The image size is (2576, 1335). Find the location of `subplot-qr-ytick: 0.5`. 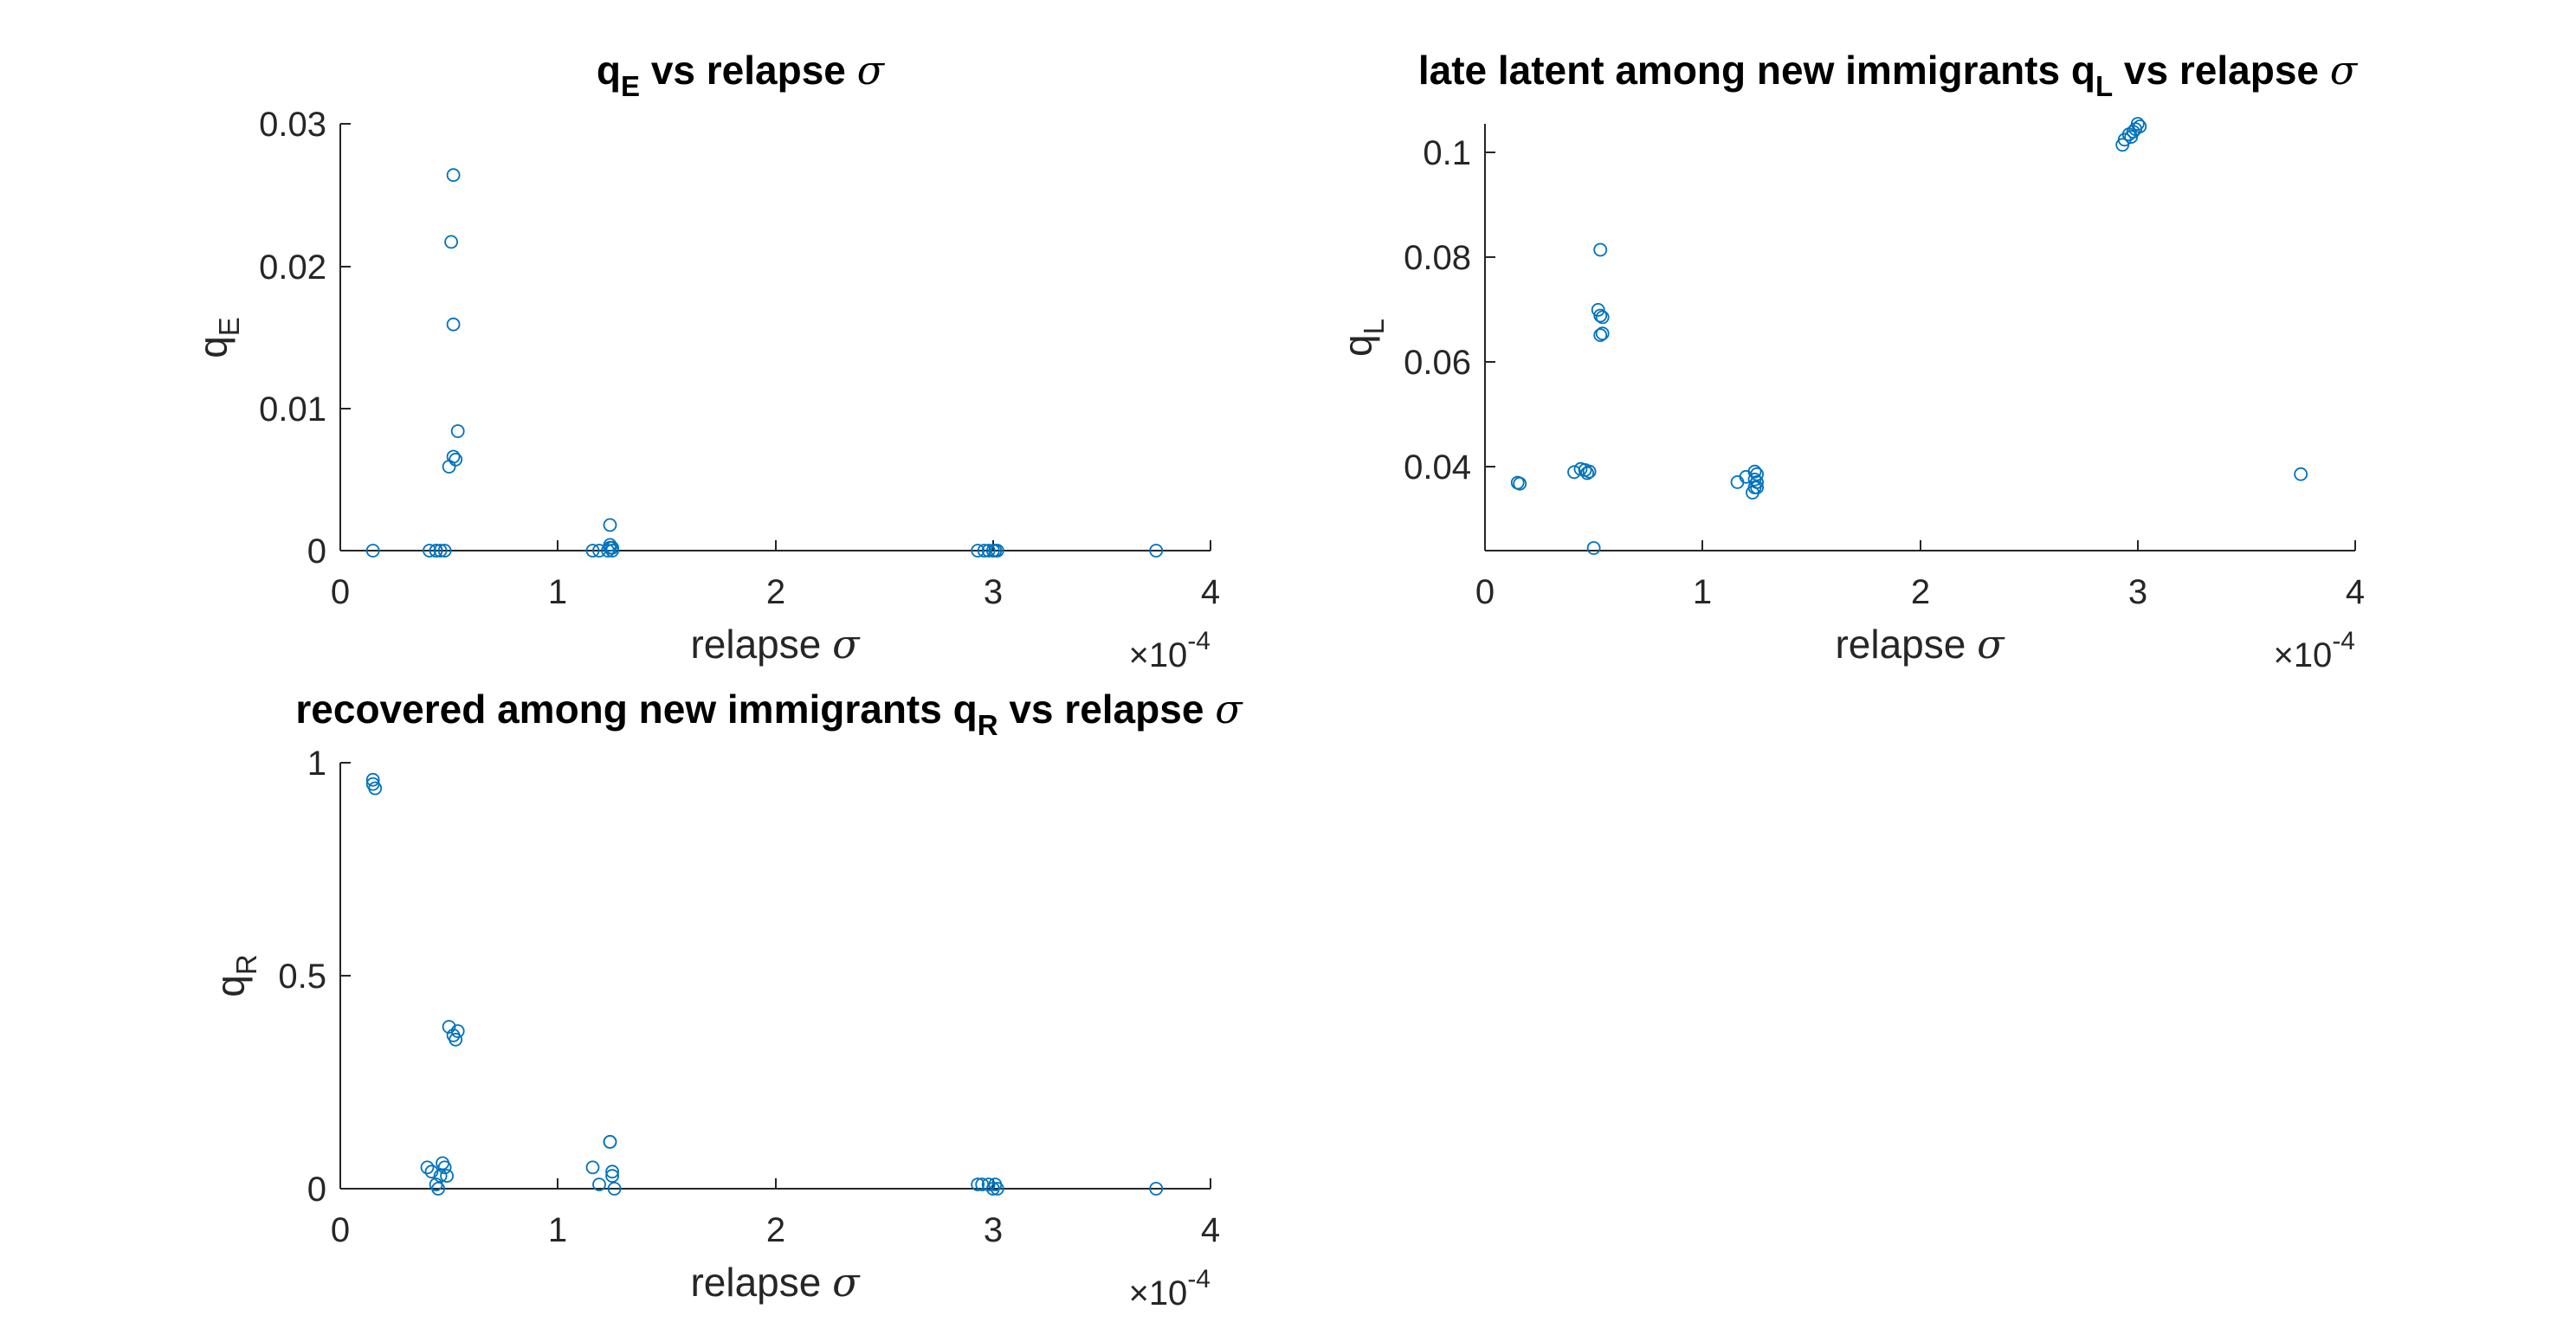

subplot-qr-ytick: 0.5 is located at coordinates (302, 977).